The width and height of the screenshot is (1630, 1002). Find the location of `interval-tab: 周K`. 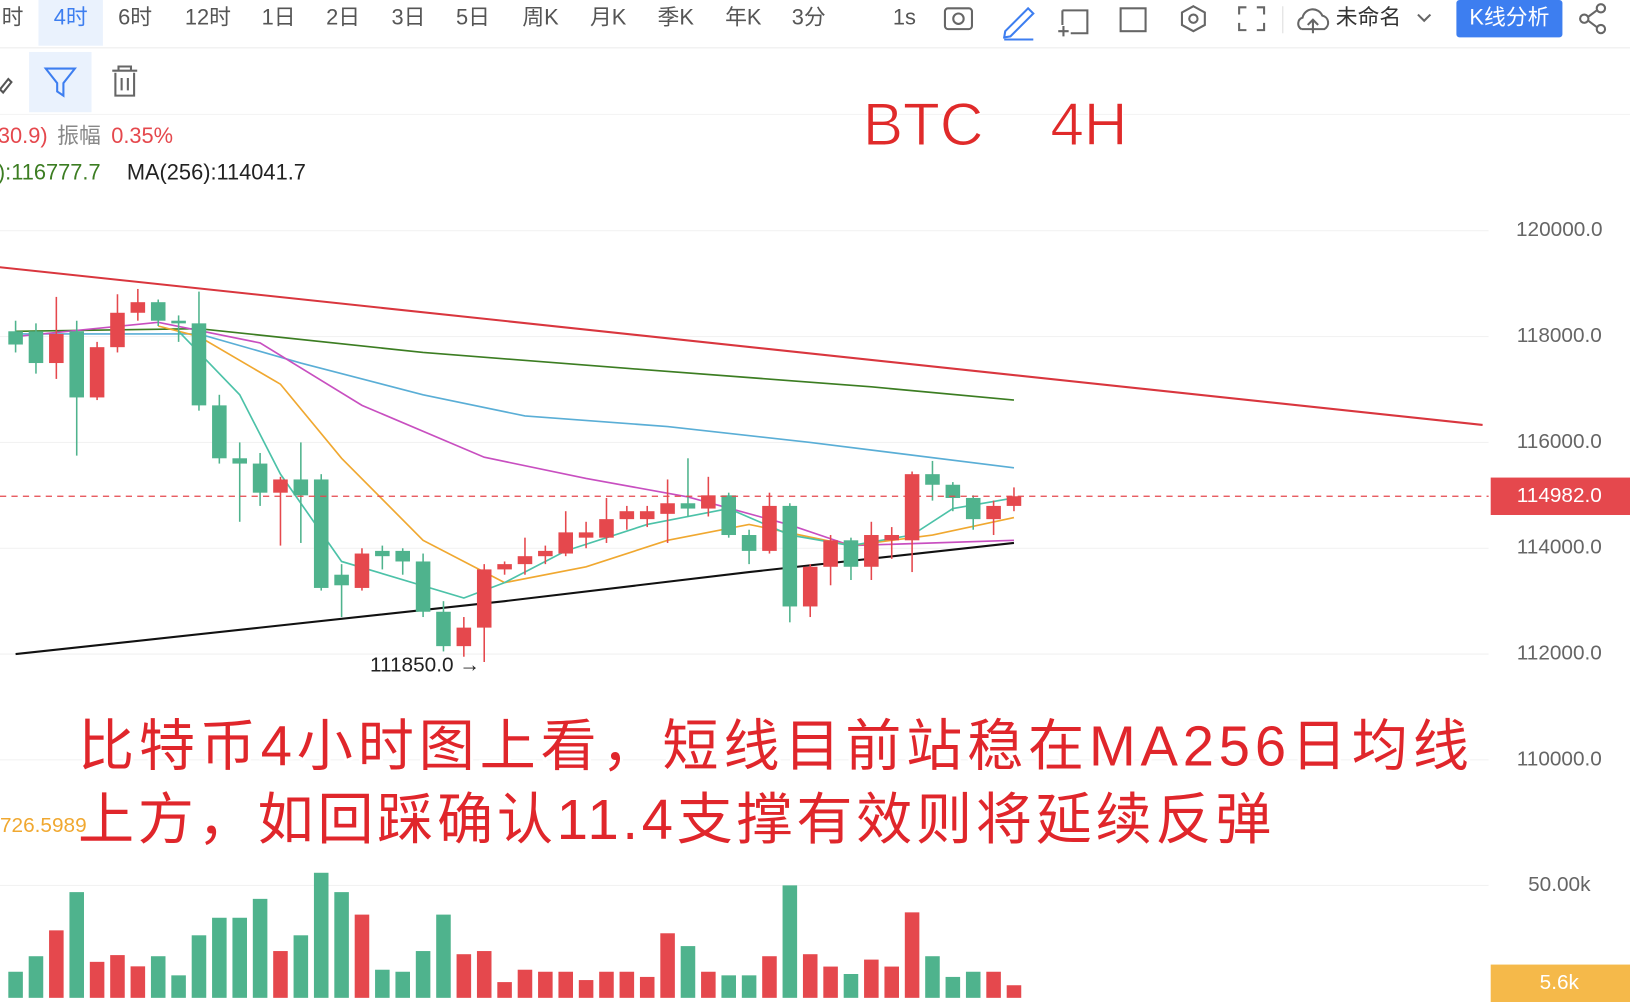

interval-tab: 周K is located at coordinates (540, 16).